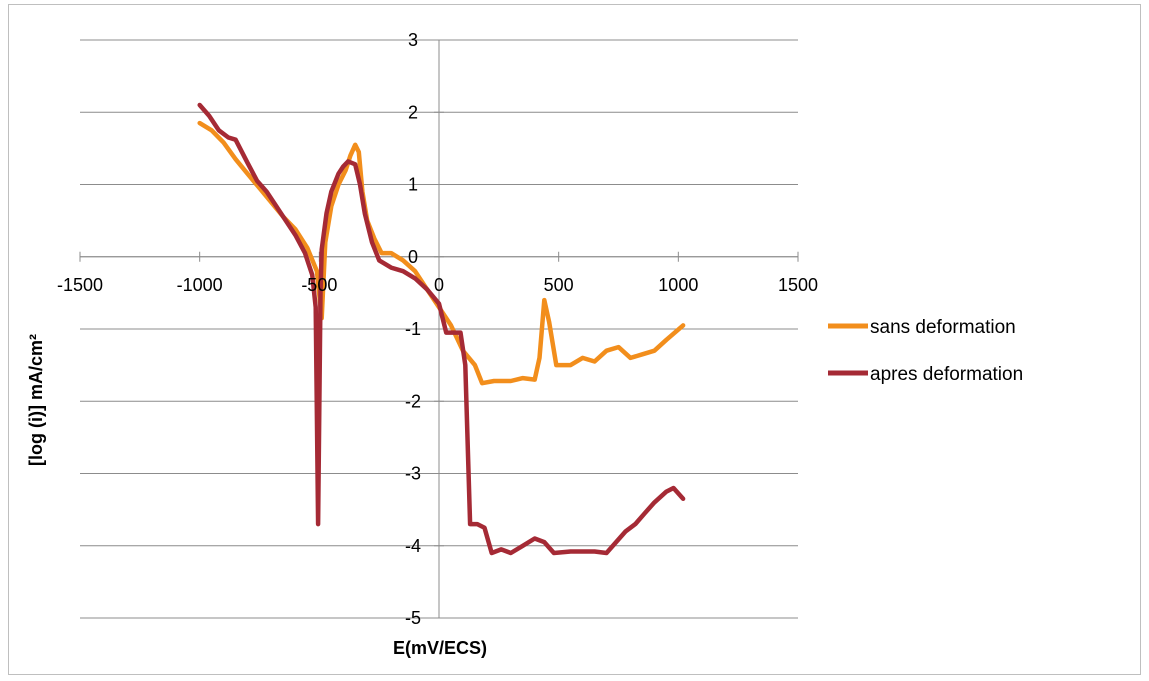  Describe the element at coordinates (413, 618) in the screenshot. I see `y-tick-label: -5` at that location.